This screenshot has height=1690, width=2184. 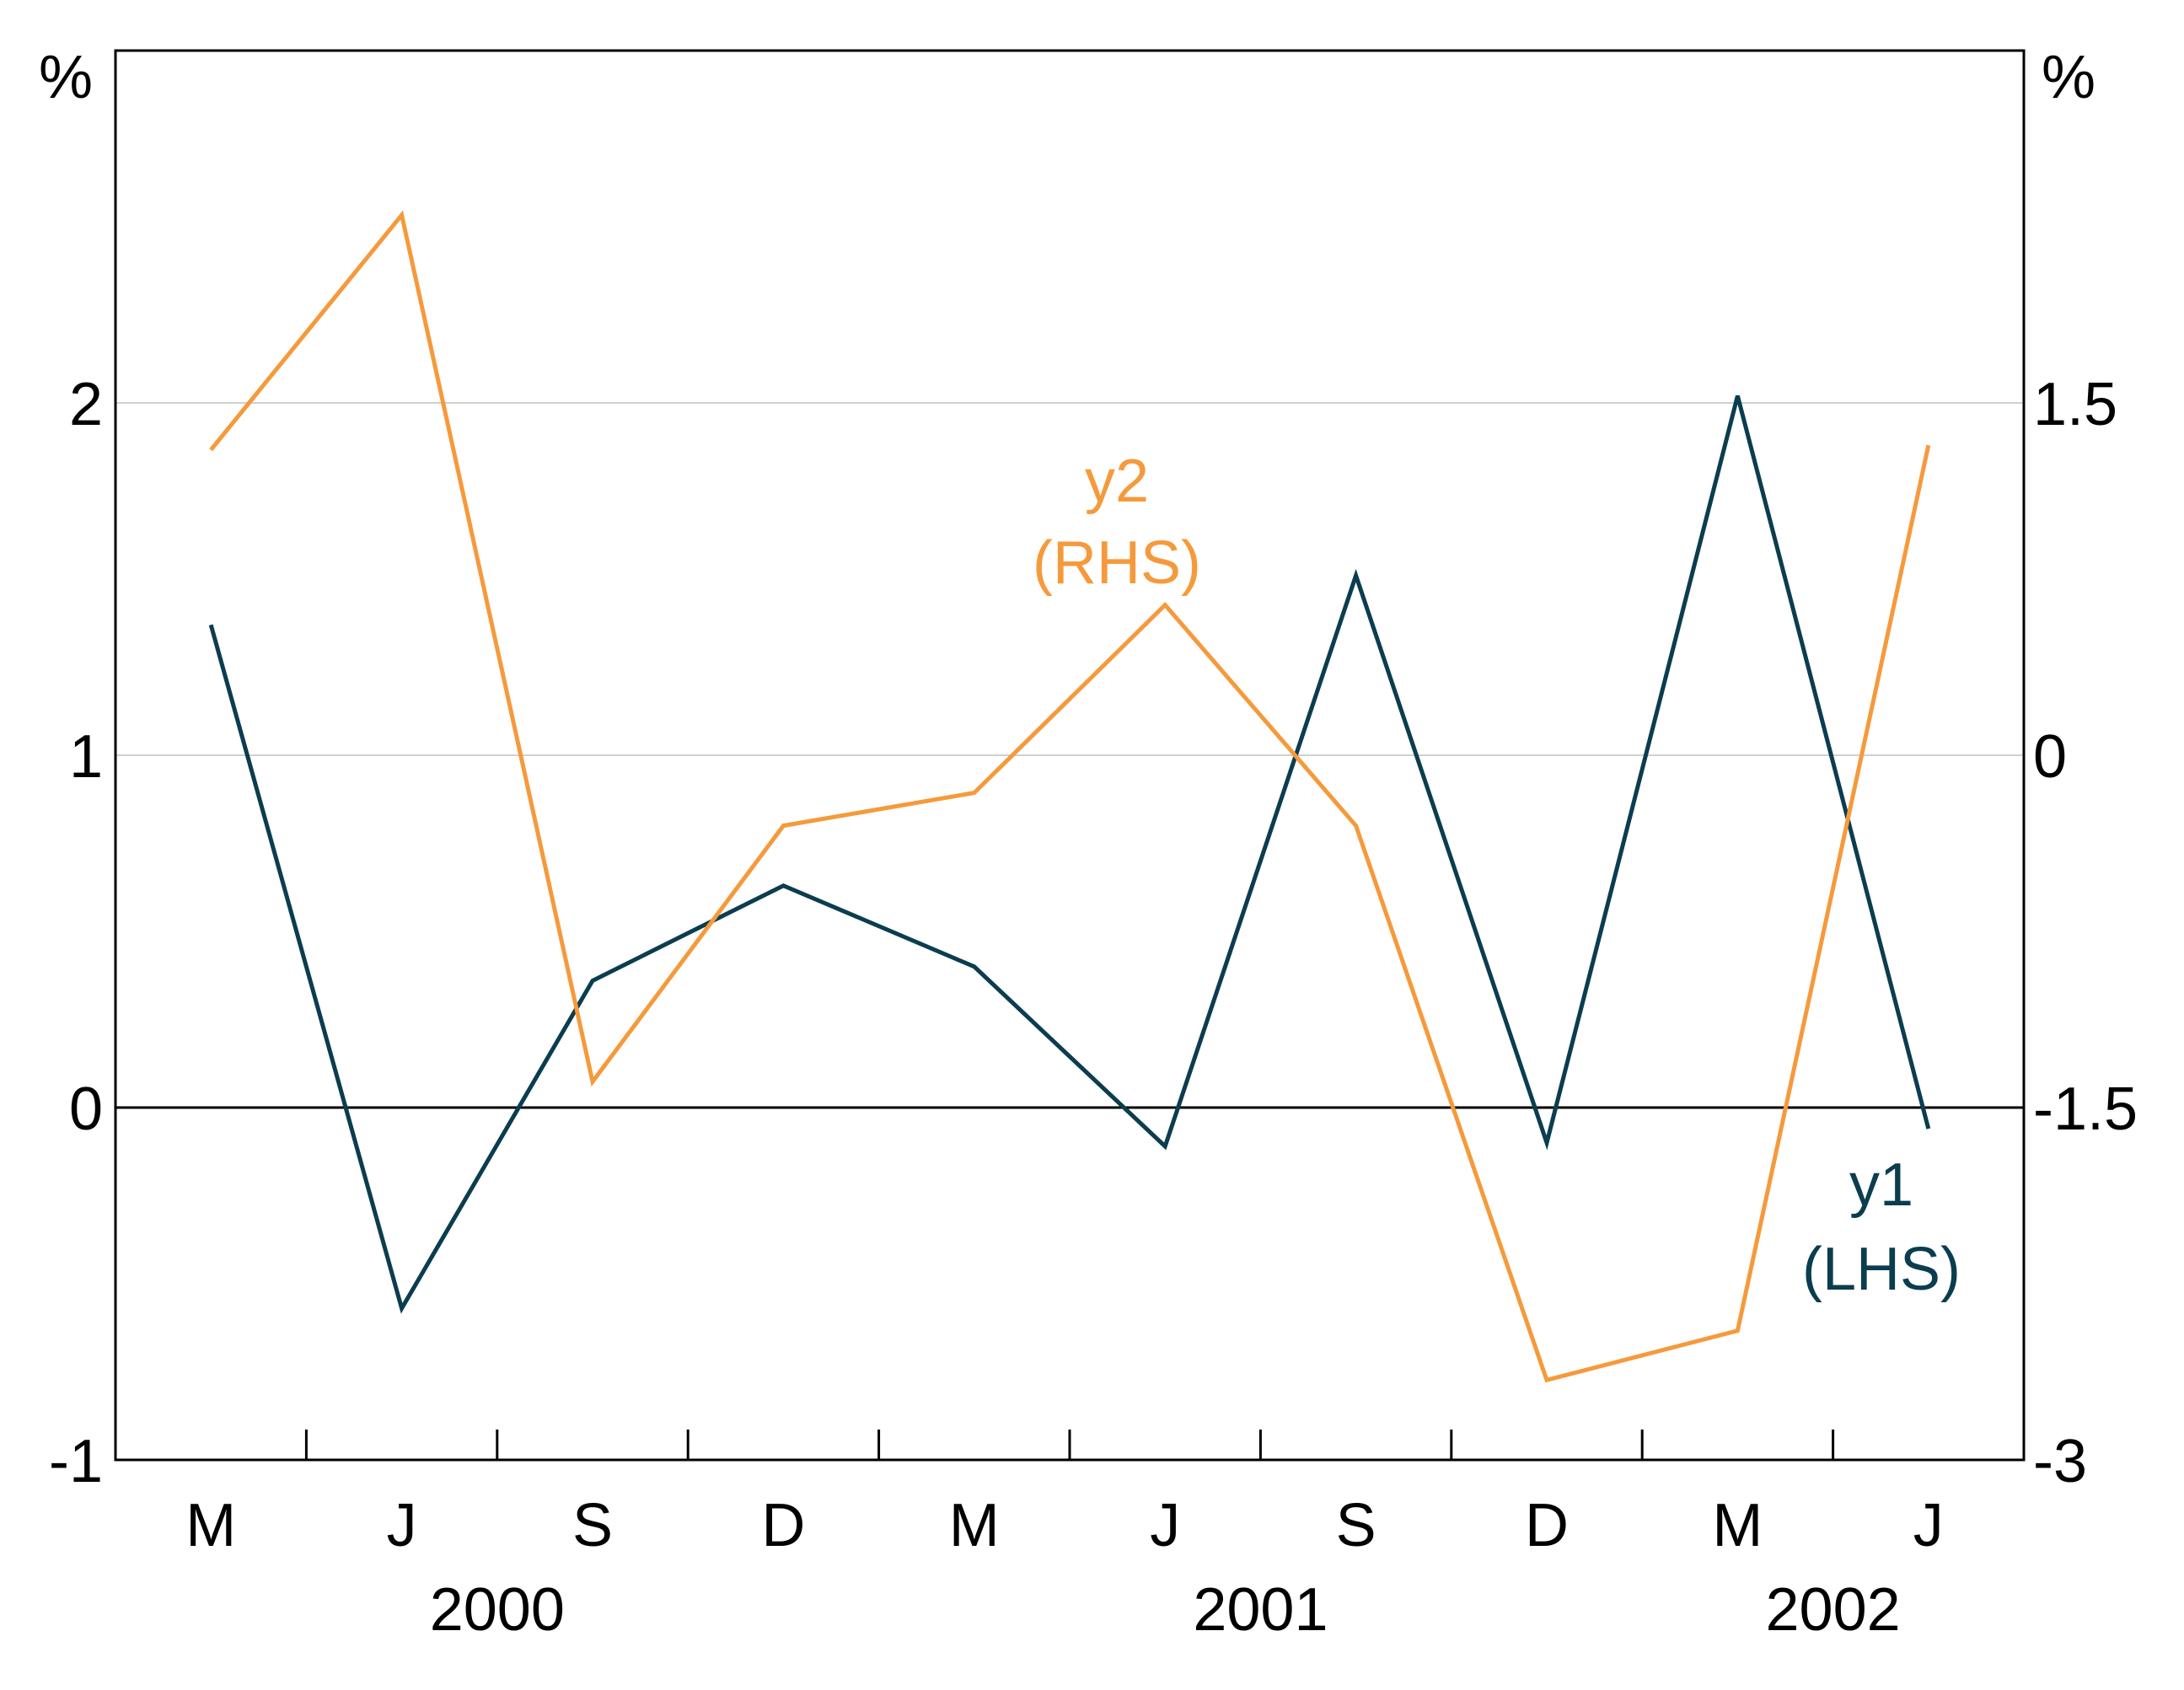 What do you see at coordinates (1833, 1610) in the screenshot?
I see `year-label: 2002` at bounding box center [1833, 1610].